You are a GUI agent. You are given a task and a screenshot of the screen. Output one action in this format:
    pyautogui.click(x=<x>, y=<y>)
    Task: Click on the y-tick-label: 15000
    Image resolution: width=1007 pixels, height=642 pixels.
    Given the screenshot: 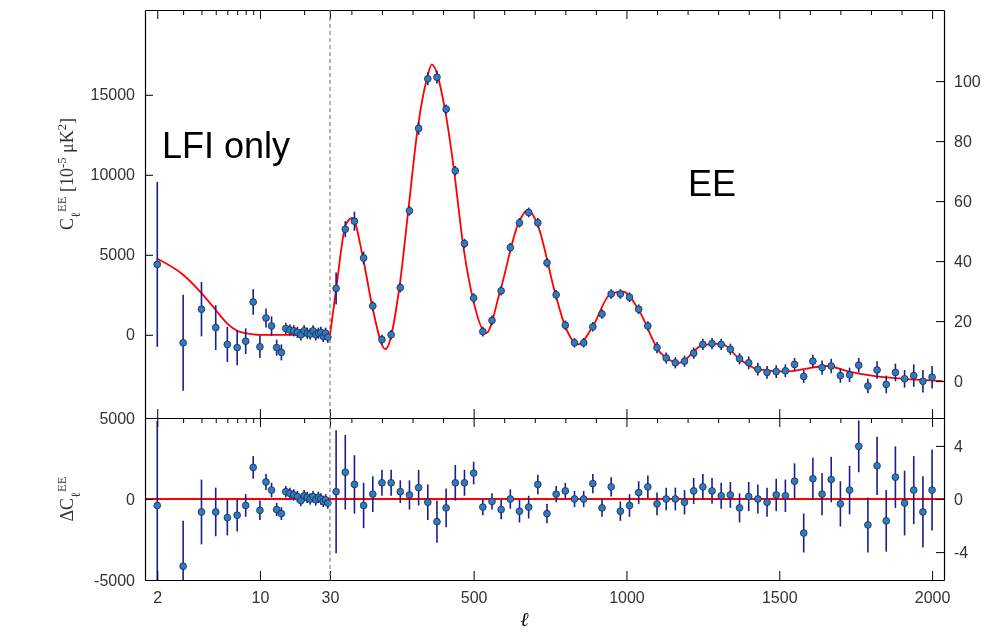 What is the action you would take?
    pyautogui.click(x=113, y=95)
    